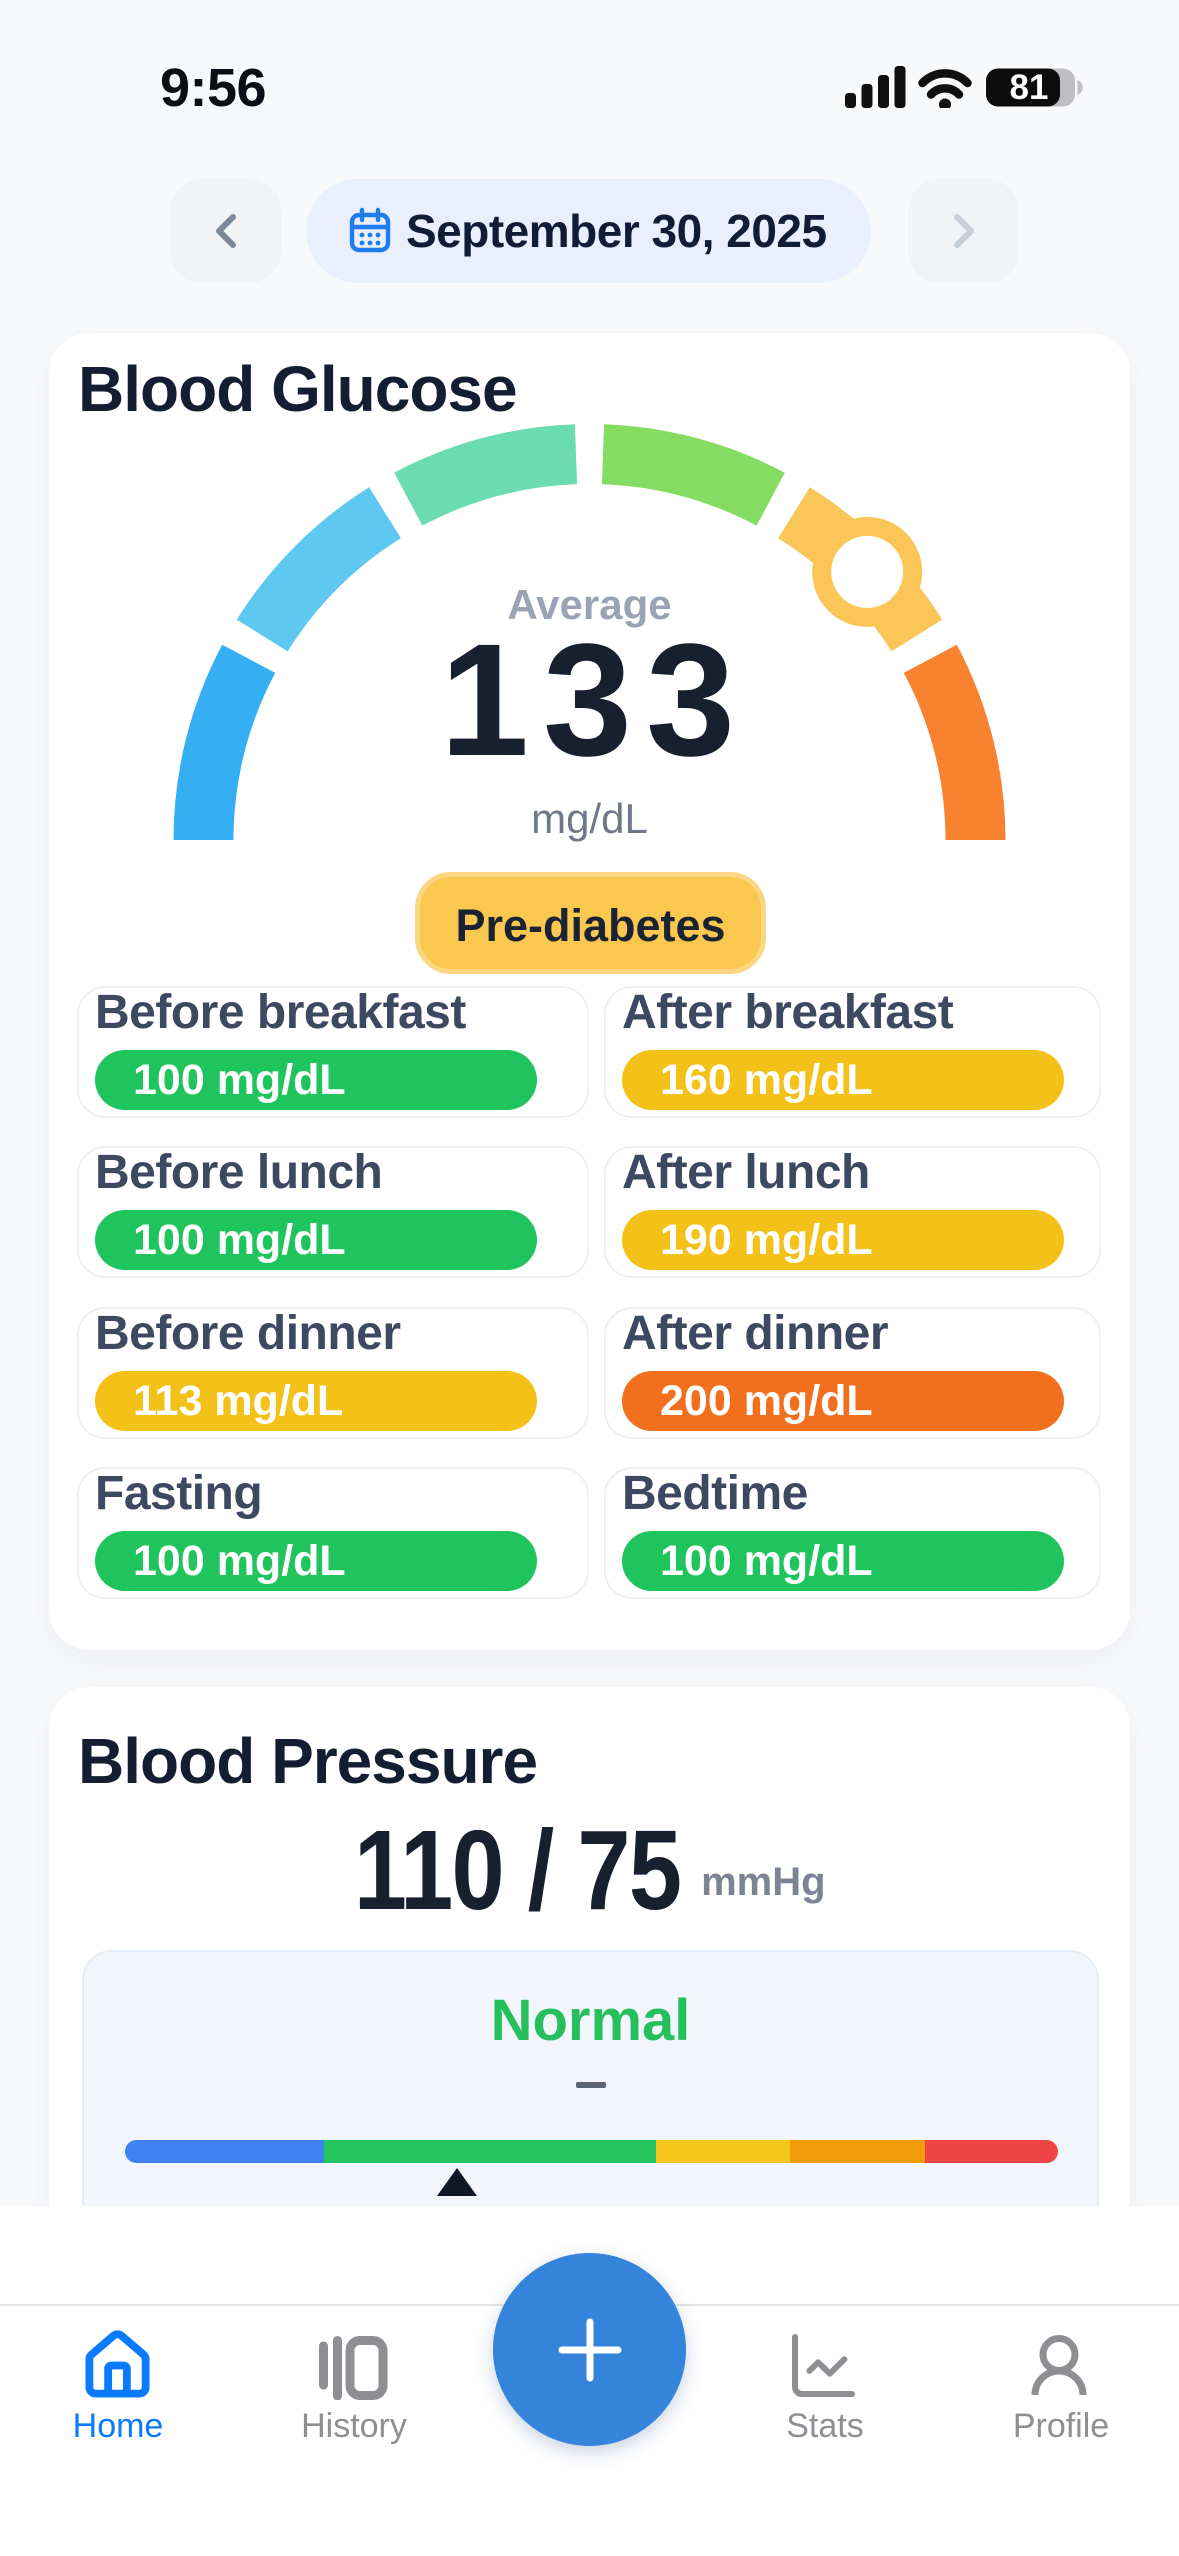 This screenshot has width=1179, height=2556. What do you see at coordinates (1029, 87) in the screenshot?
I see `svg-text: 81` at bounding box center [1029, 87].